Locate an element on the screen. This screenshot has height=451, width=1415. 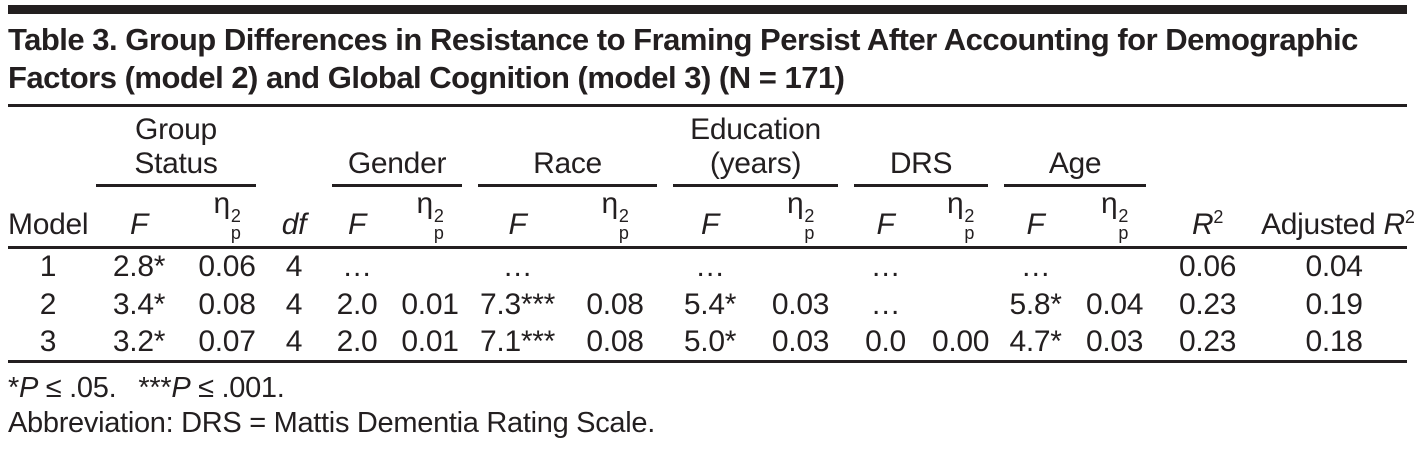
column-group-education: Education (years) is located at coordinates (755, 149).